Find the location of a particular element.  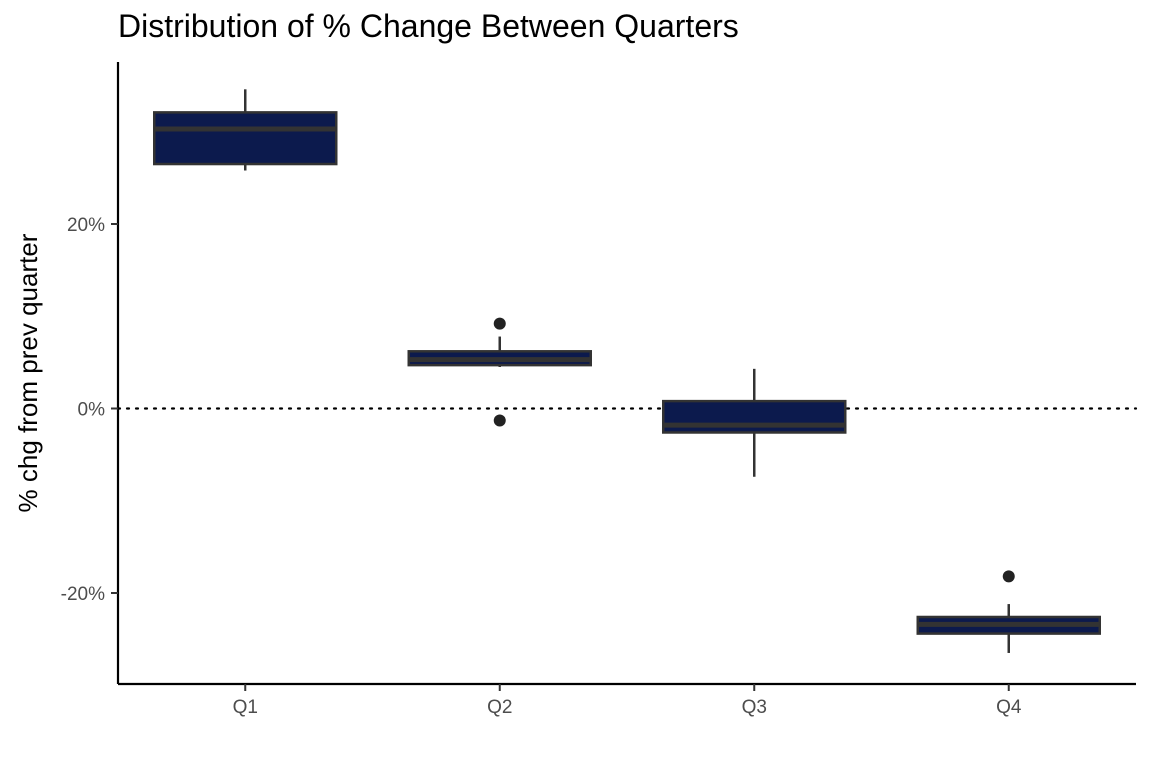

box-q1 is located at coordinates (245, 130).